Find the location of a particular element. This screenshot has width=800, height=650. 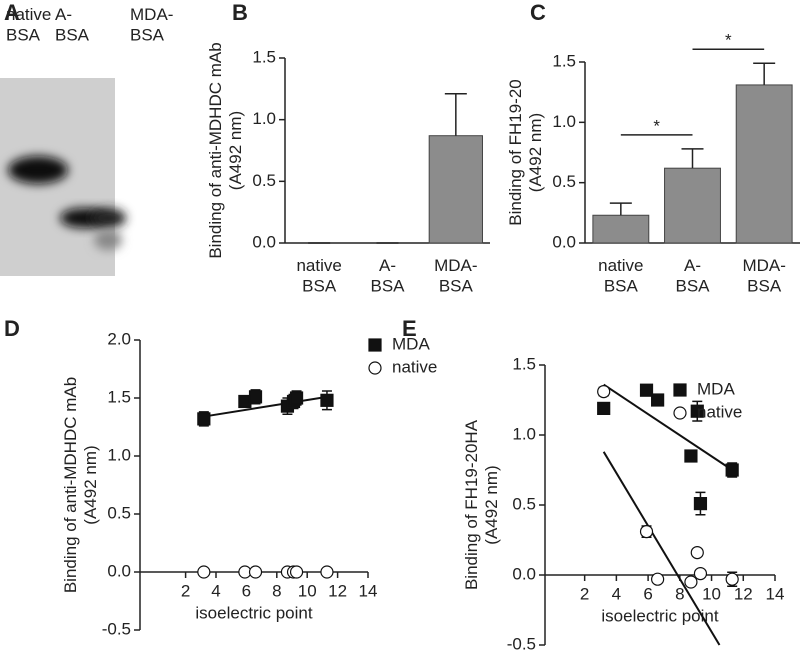

y-axis-label: Binding of FH19-20HA(A492 nm) is located at coordinates (481, 504).